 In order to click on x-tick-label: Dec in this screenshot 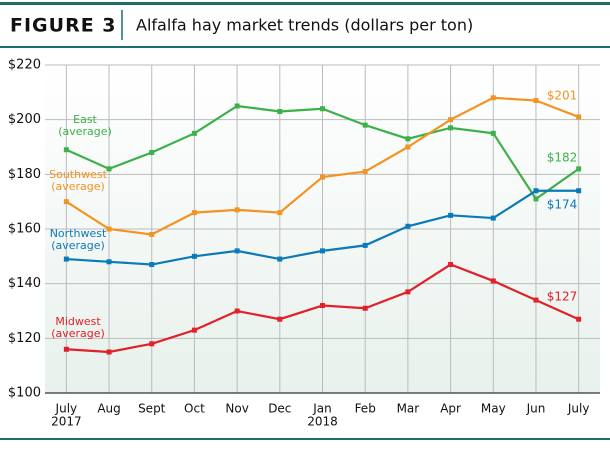, I will do `click(279, 409)`.